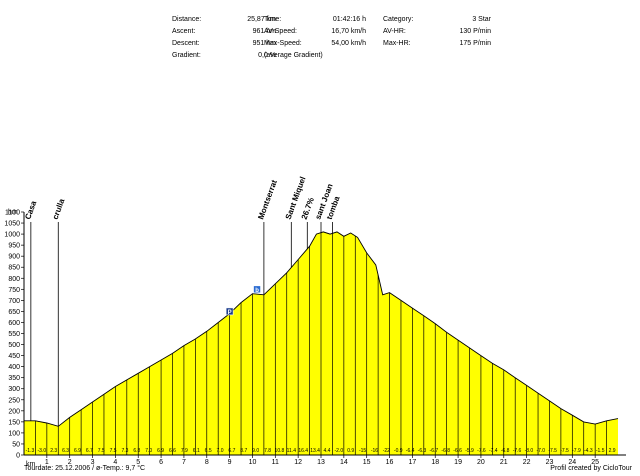 The image size is (640, 476). I want to click on y-tick-label: 650, so click(14, 312).